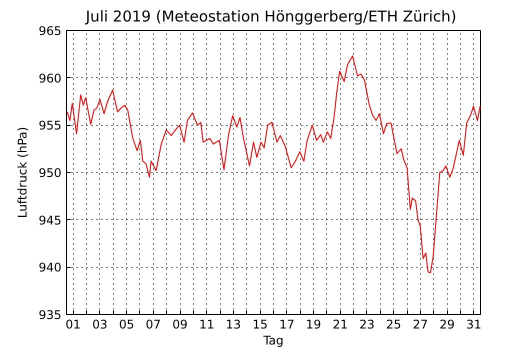  Describe the element at coordinates (50, 220) in the screenshot. I see `y-tick-label: 945` at that location.